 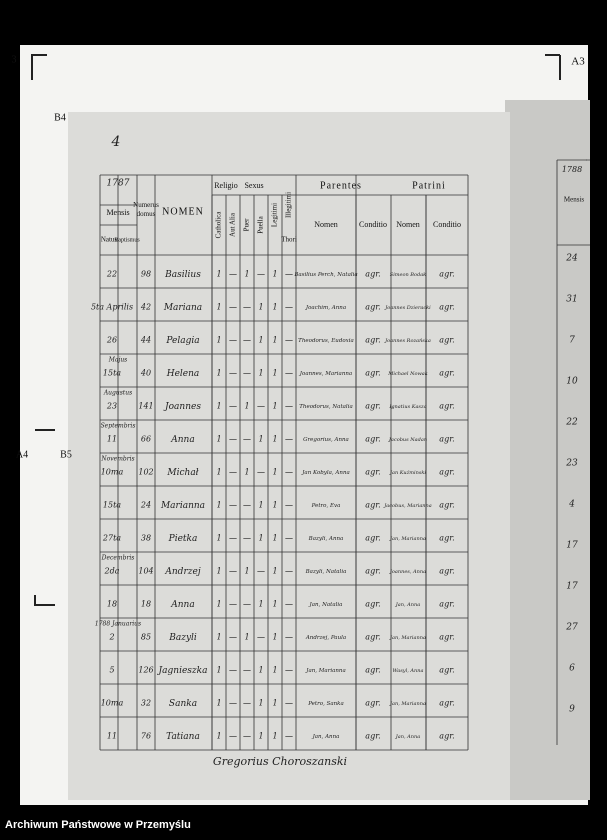 What do you see at coordinates (325, 473) in the screenshot?
I see `parents-name: Jan Kobyla, Anna` at bounding box center [325, 473].